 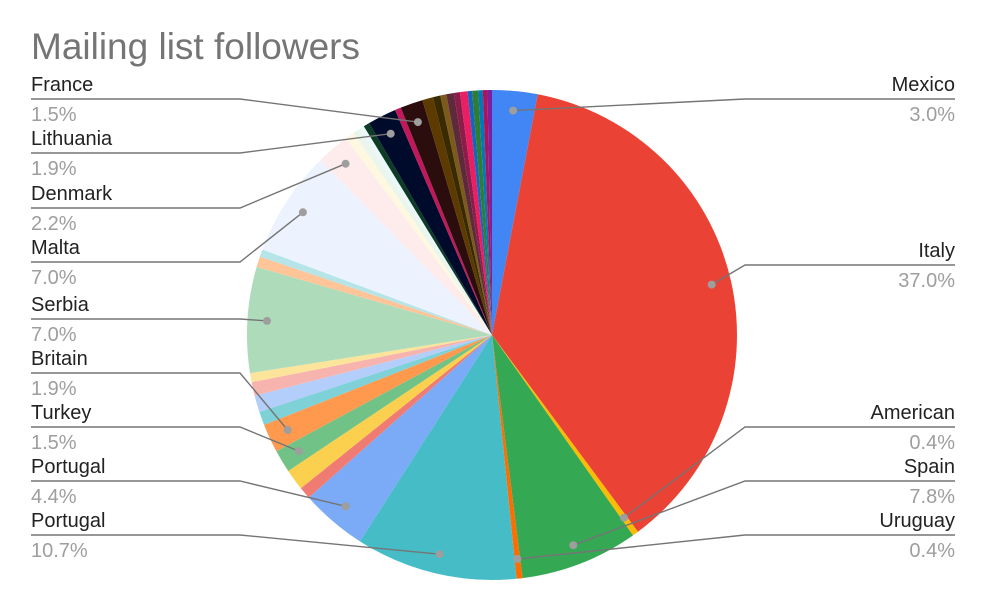 I want to click on pie-slice-lithuania, so click(x=430, y=222).